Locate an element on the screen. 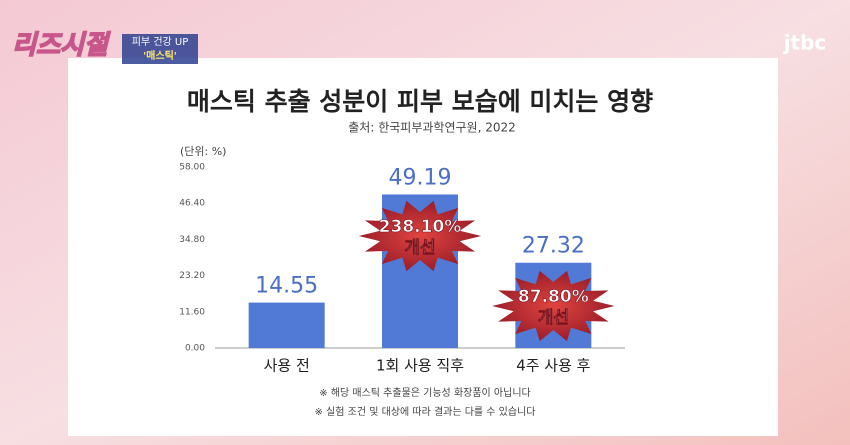 This screenshot has width=850, height=445. bar is located at coordinates (286, 325).